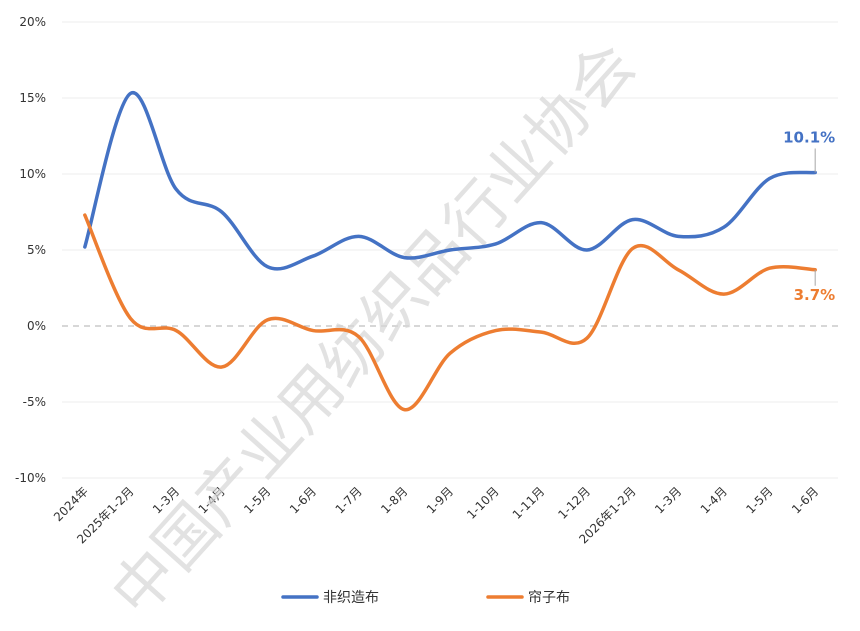  Describe the element at coordinates (36, 250) in the screenshot. I see `y-tick-label: 5%` at that location.